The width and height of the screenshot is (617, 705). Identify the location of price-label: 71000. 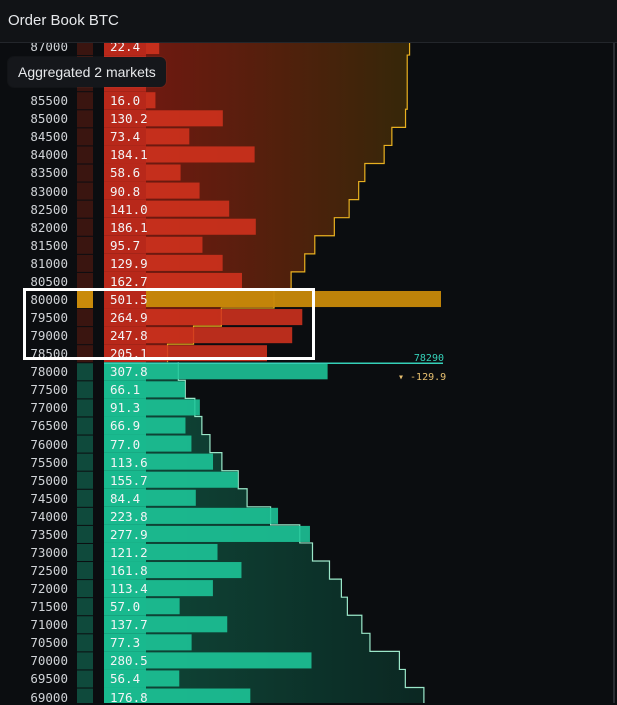
(49, 625).